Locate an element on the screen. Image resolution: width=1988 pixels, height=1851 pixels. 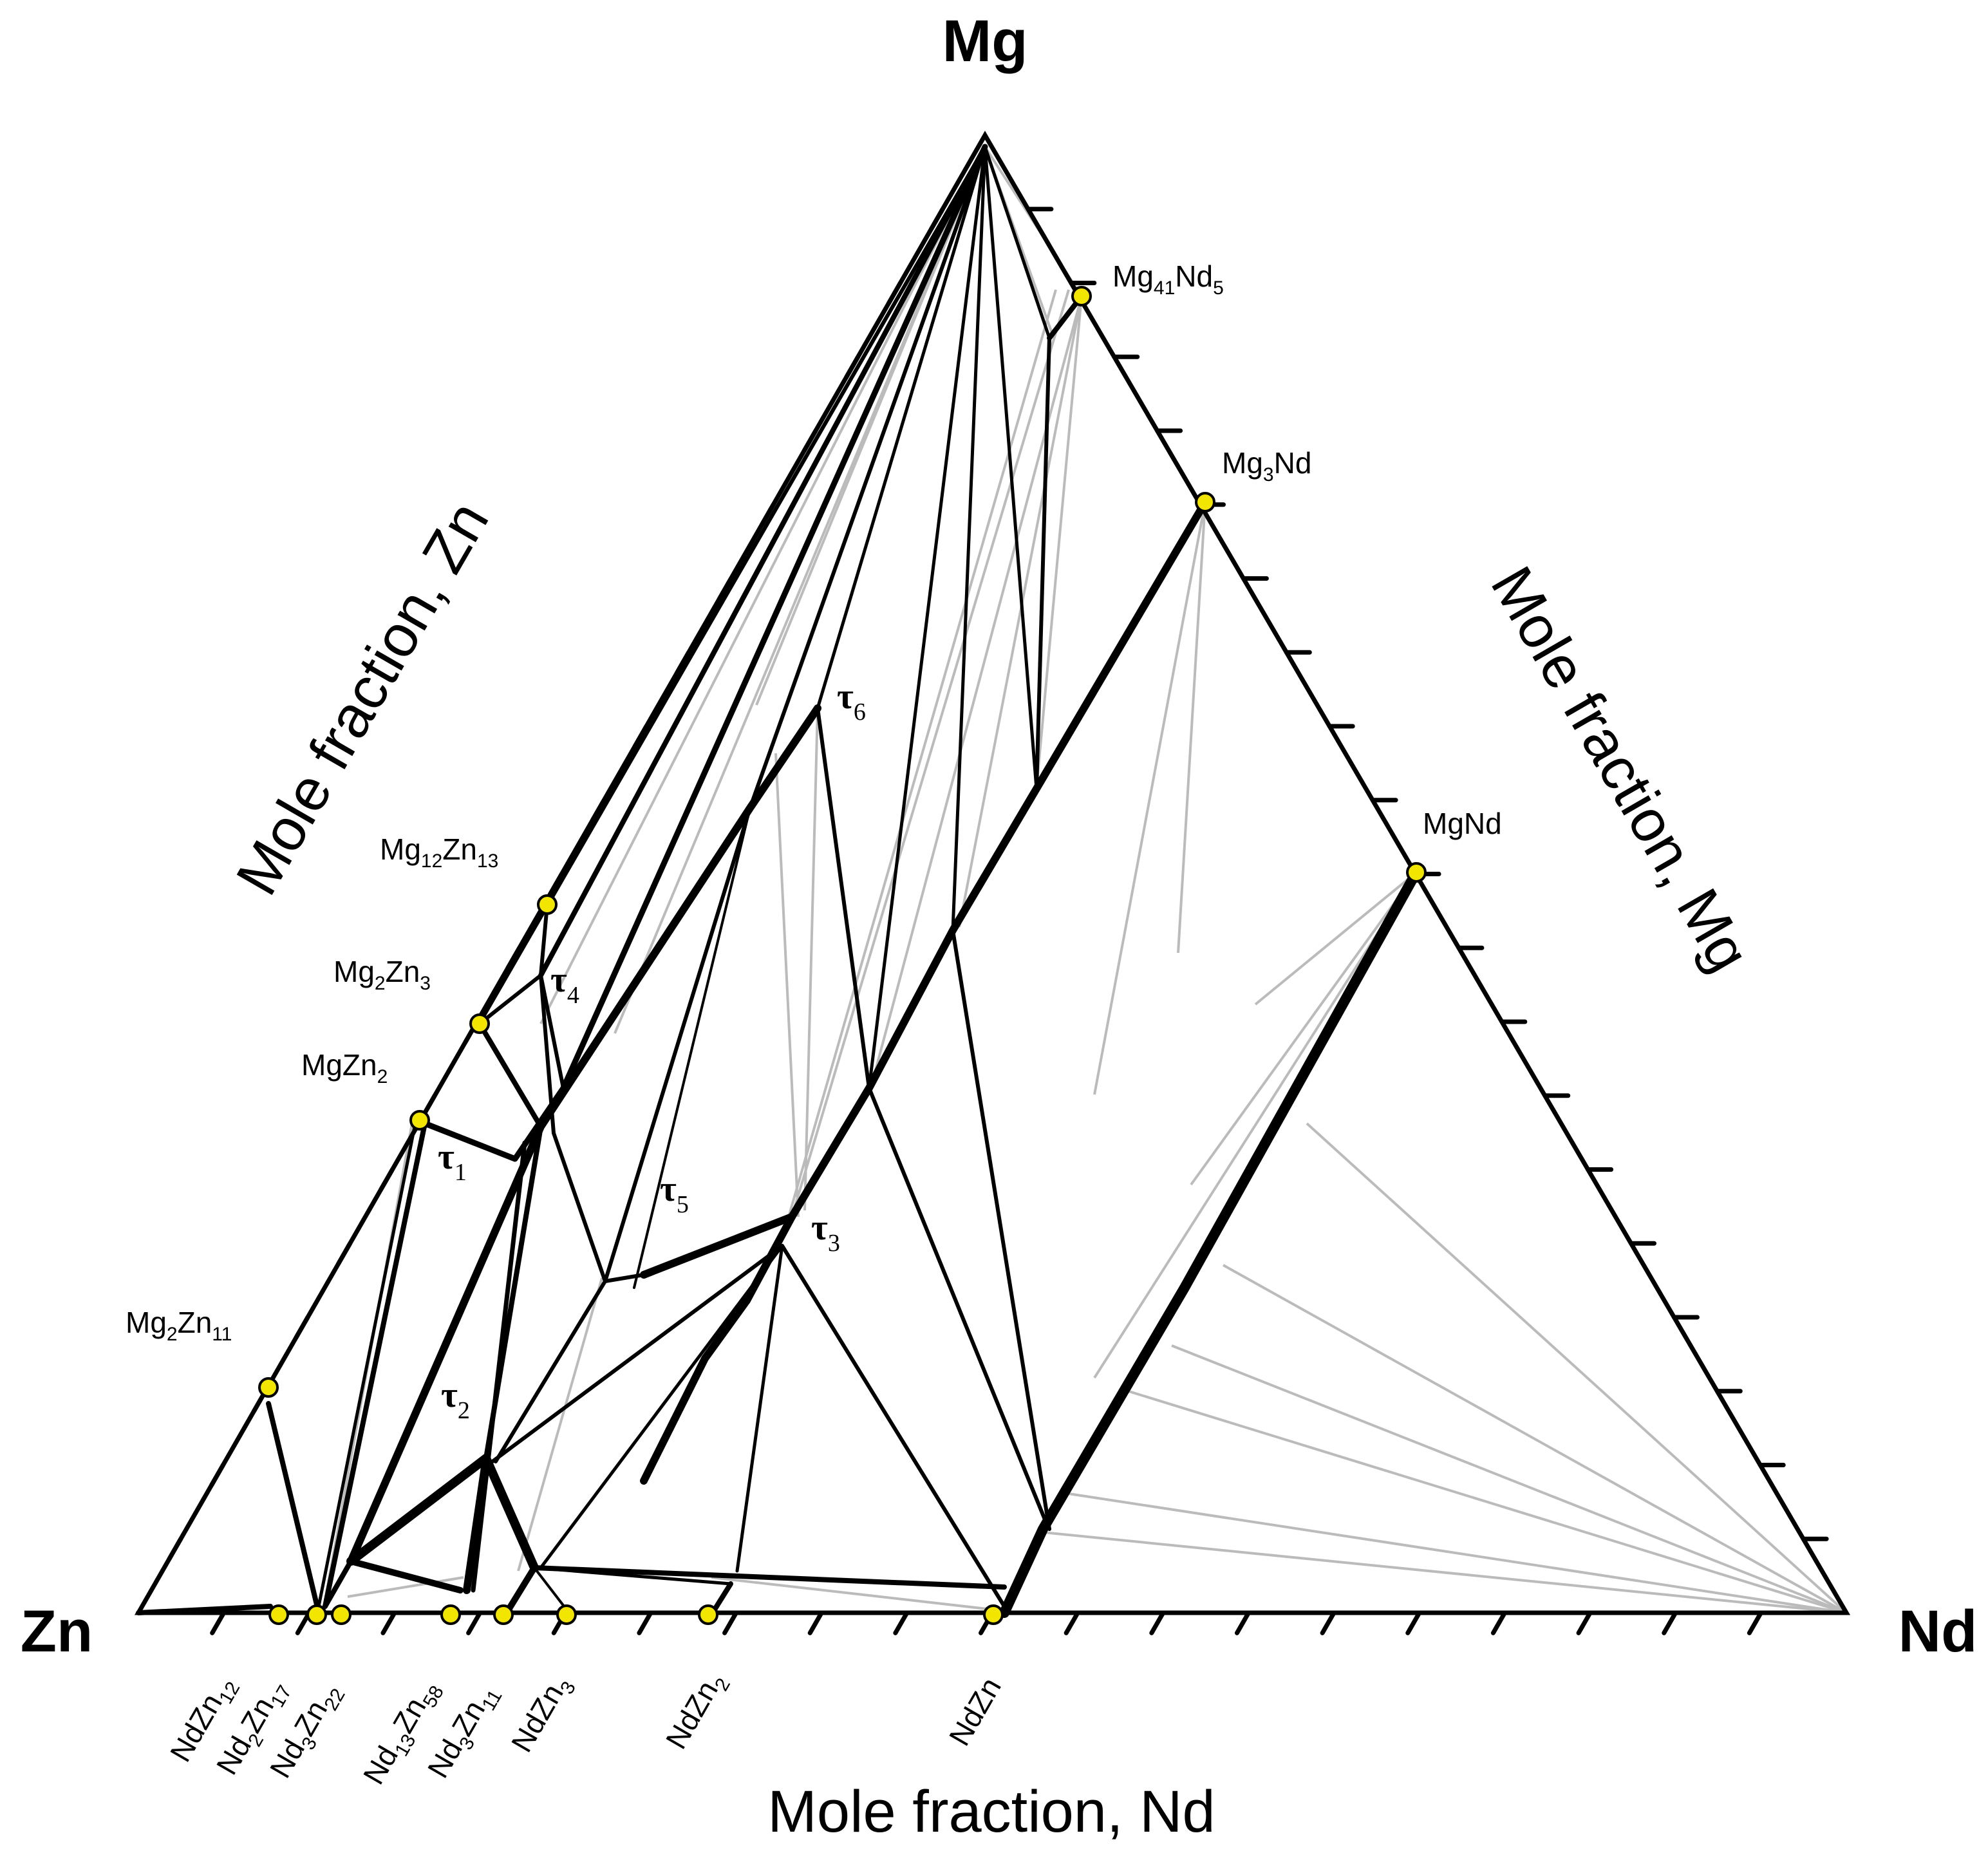
boundary-nd3zn11-edge is located at coordinates (521, 1588).